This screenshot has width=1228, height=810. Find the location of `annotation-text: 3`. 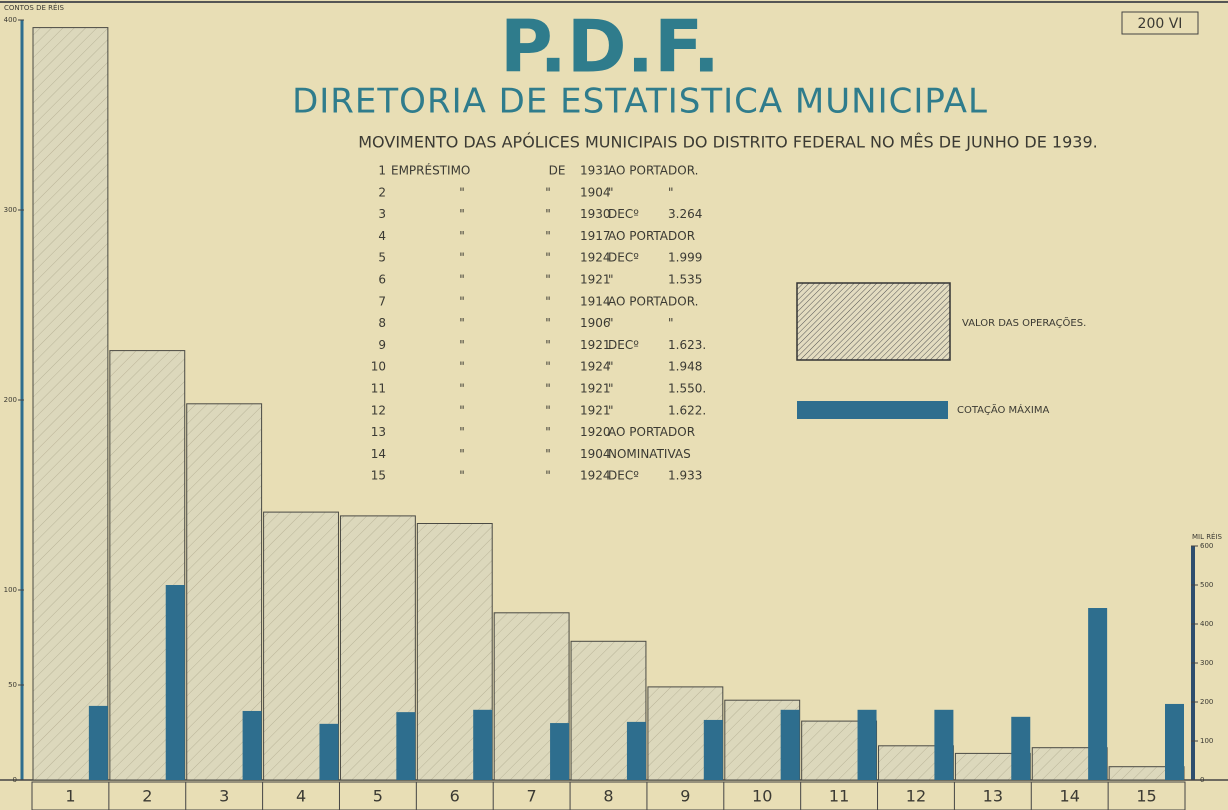

annotation-text: 3 is located at coordinates (382, 214).